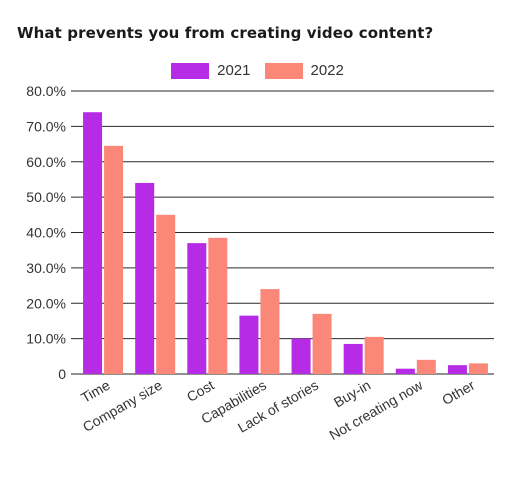 The width and height of the screenshot is (515, 491). I want to click on y-tick-label: 70.0%, so click(46, 126).